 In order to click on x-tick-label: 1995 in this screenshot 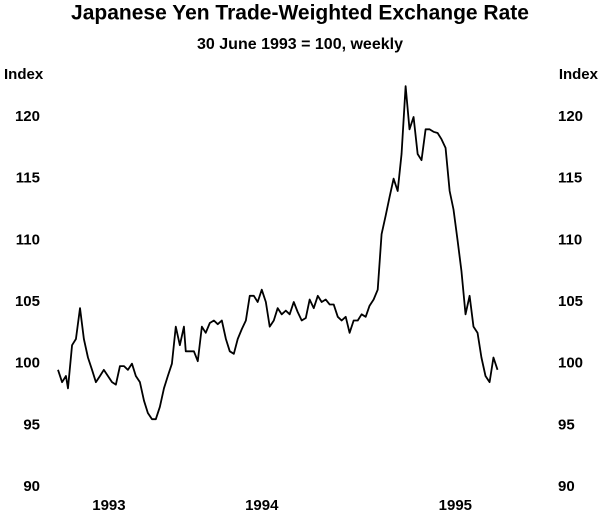, I will do `click(455, 505)`.